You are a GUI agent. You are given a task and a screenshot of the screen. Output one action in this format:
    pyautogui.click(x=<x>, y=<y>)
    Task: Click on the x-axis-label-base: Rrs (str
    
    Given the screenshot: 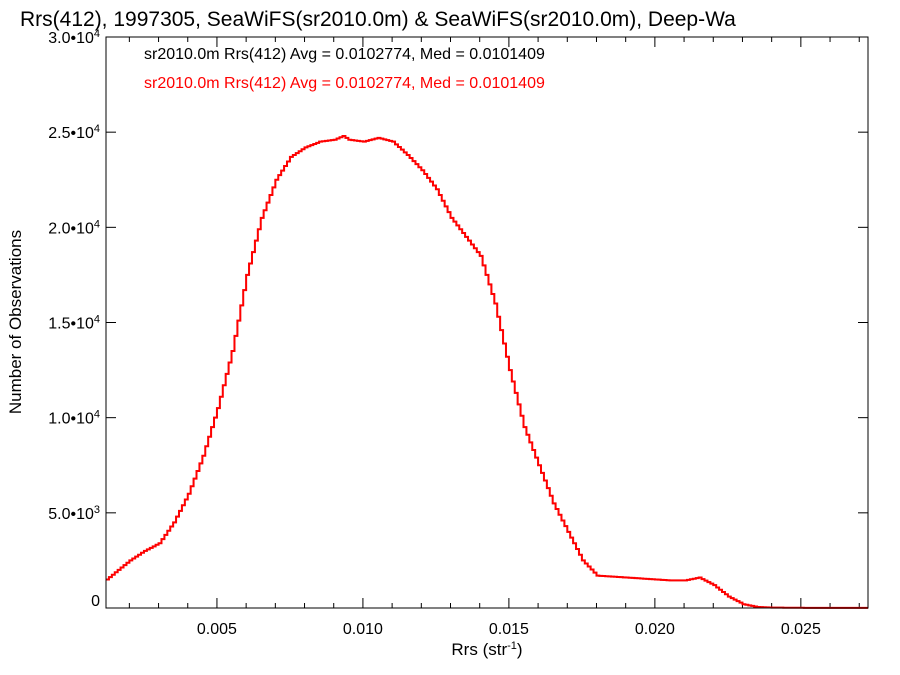 What is the action you would take?
    pyautogui.click(x=479, y=649)
    